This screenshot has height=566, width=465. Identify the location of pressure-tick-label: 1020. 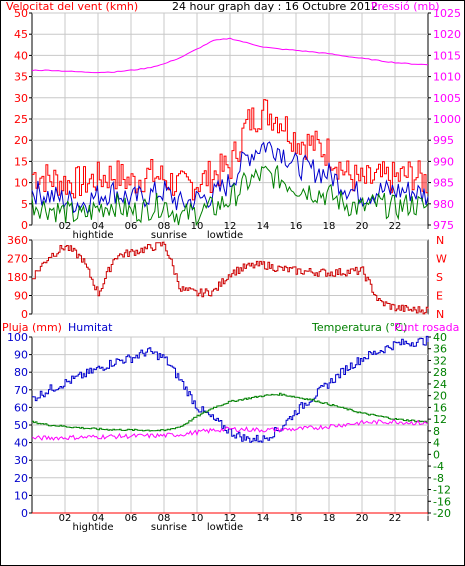
(447, 34).